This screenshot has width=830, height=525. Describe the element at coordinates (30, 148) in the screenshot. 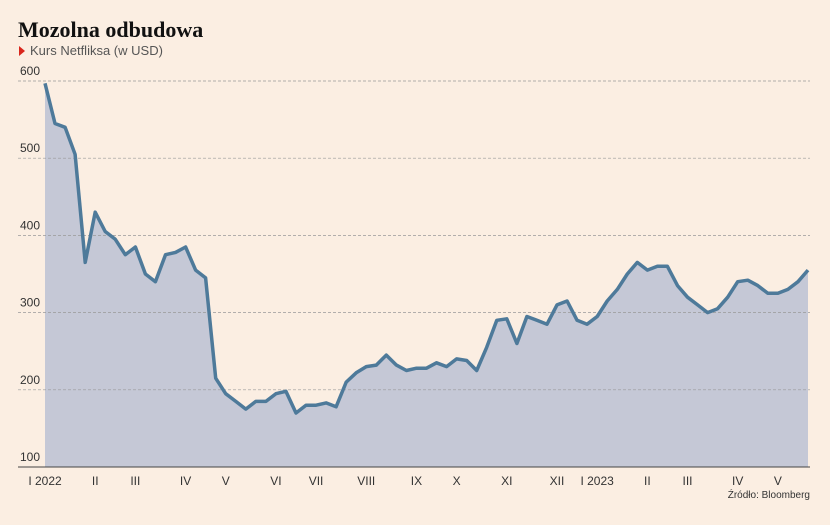

I see `y-tick-label: 500` at that location.